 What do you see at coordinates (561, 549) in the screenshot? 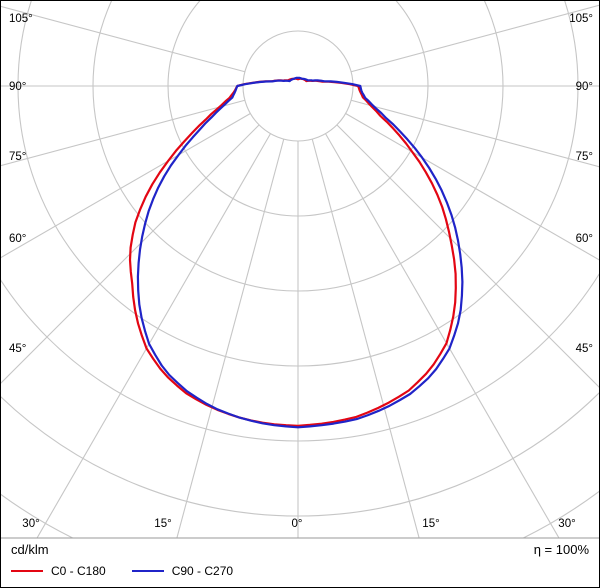
I see `efficiency-label: η = 100%` at bounding box center [561, 549].